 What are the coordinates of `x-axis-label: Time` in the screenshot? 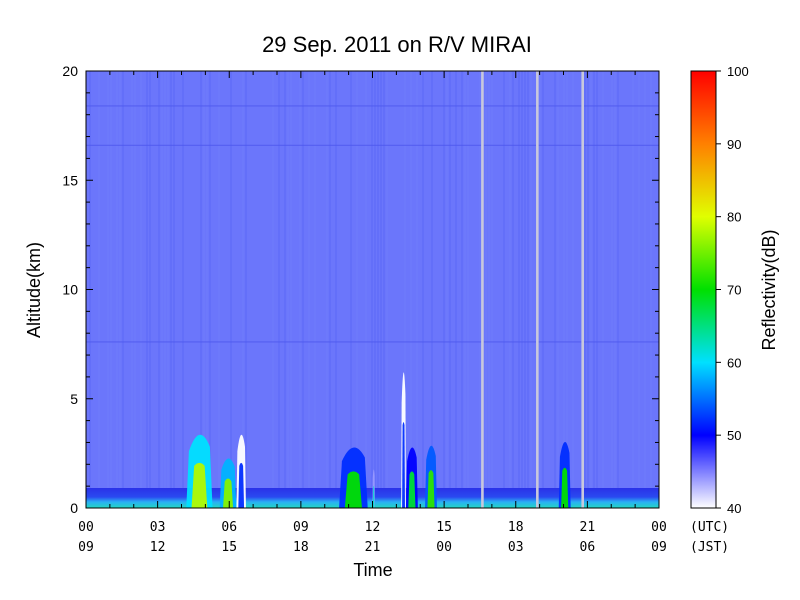 It's located at (372, 570).